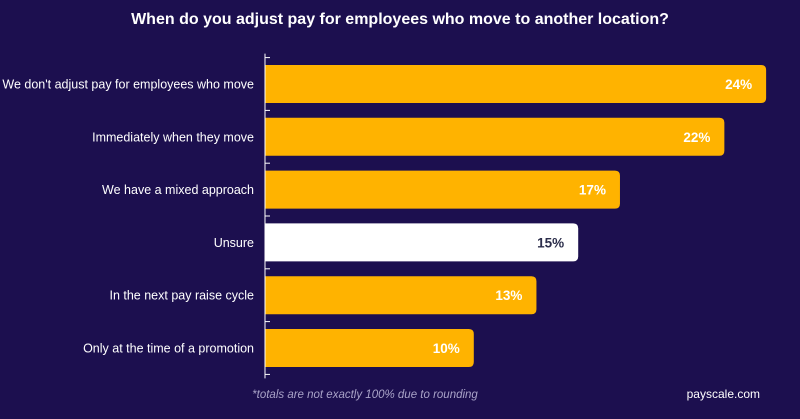 Image resolution: width=800 pixels, height=419 pixels. What do you see at coordinates (234, 243) in the screenshot?
I see `category-label-4: Unsure` at bounding box center [234, 243].